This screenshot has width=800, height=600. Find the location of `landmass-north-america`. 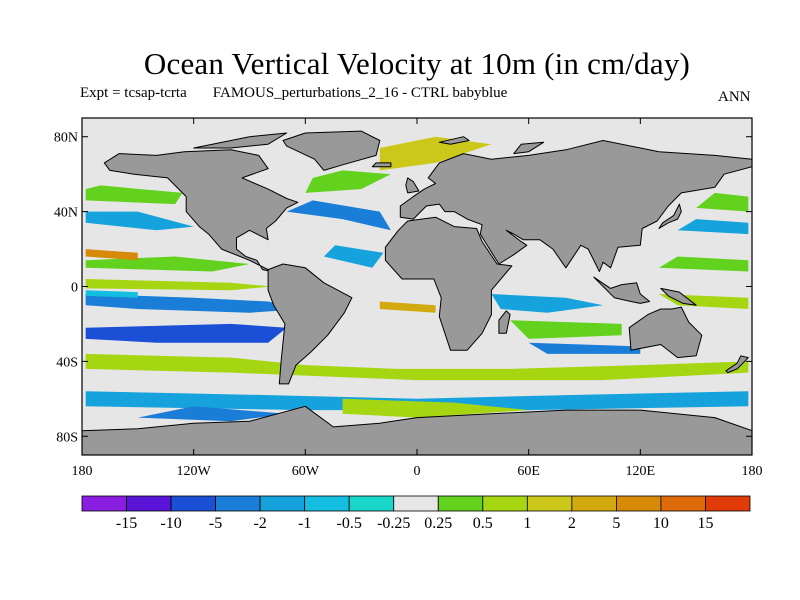

landmass-north-america is located at coordinates (201, 210).